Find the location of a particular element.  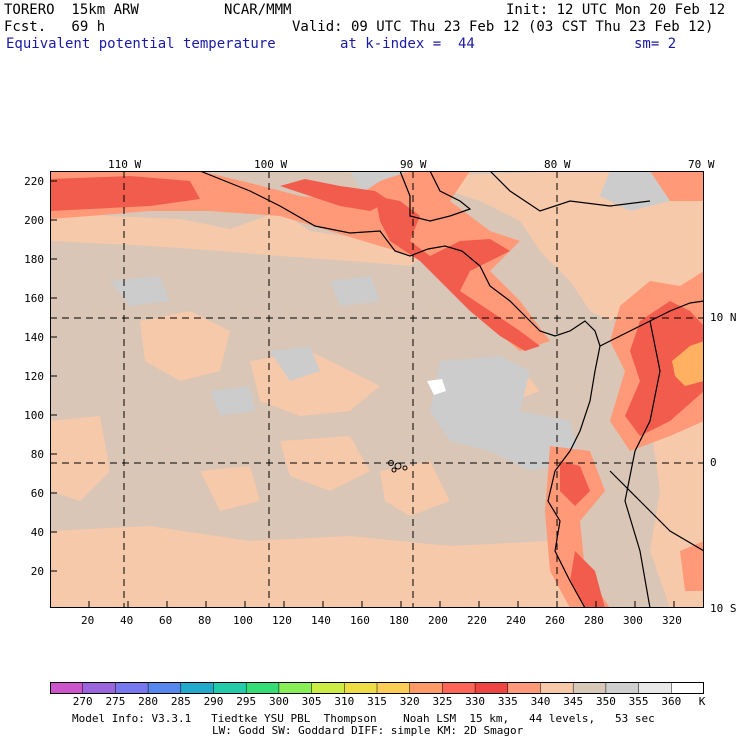

level-label: at k-index = 44 is located at coordinates (407, 44).